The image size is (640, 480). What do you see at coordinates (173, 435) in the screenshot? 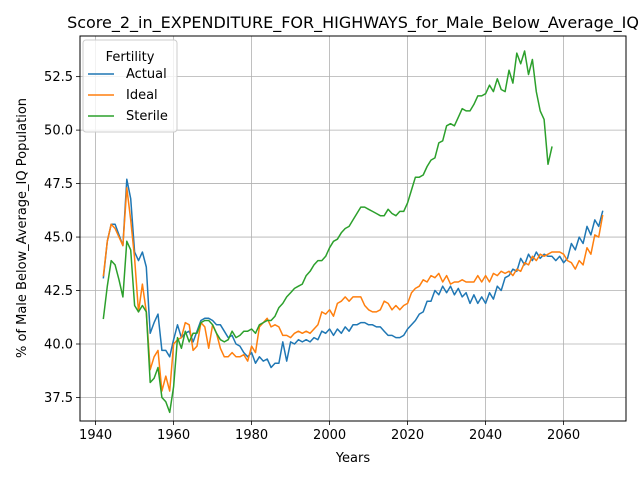
I see `x-tick-label: 1960` at bounding box center [173, 435].